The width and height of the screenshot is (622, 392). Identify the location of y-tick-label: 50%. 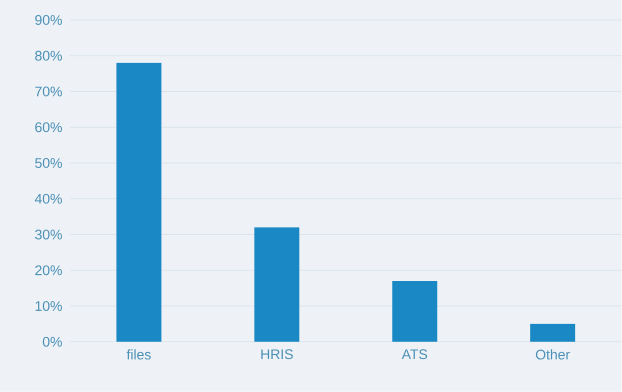
(48, 163).